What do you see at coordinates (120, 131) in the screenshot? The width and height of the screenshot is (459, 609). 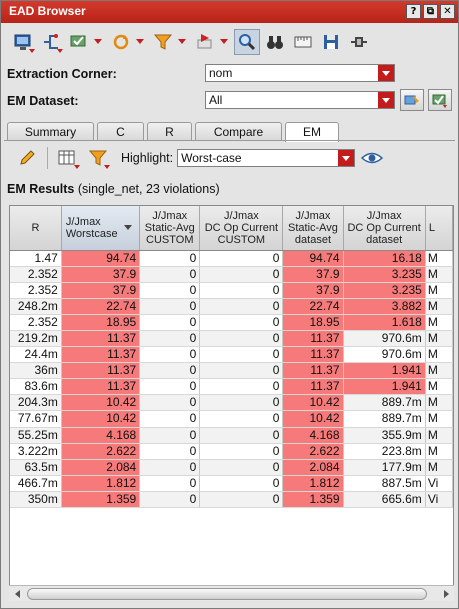 I see `tab-c: C` at bounding box center [120, 131].